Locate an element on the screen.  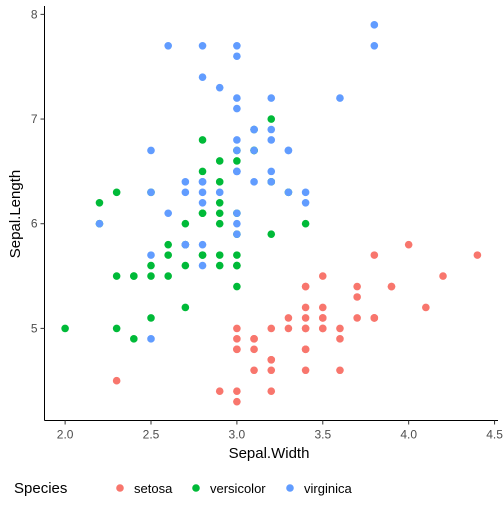
x-tick-label-0: 2.0 is located at coordinates (65, 435).